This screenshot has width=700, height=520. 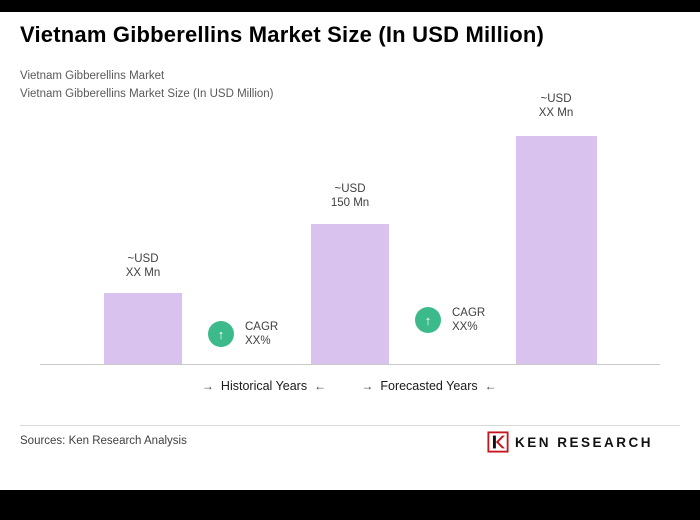 What do you see at coordinates (350, 425) in the screenshot?
I see `footer-divider` at bounding box center [350, 425].